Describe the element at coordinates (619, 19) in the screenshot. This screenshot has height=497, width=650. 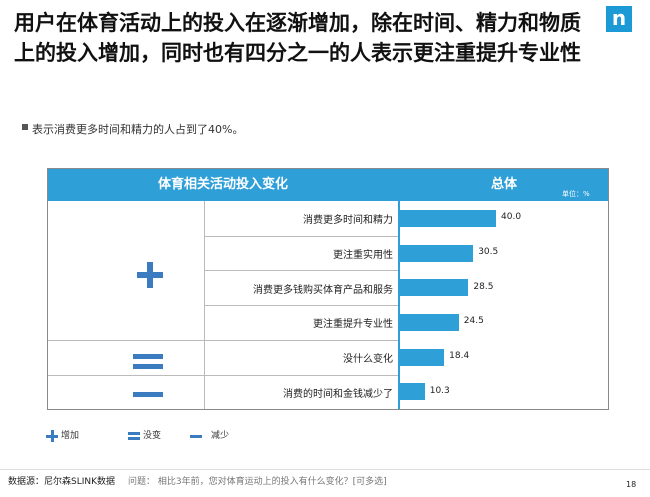
I see `nielsen-logo: n` at that location.